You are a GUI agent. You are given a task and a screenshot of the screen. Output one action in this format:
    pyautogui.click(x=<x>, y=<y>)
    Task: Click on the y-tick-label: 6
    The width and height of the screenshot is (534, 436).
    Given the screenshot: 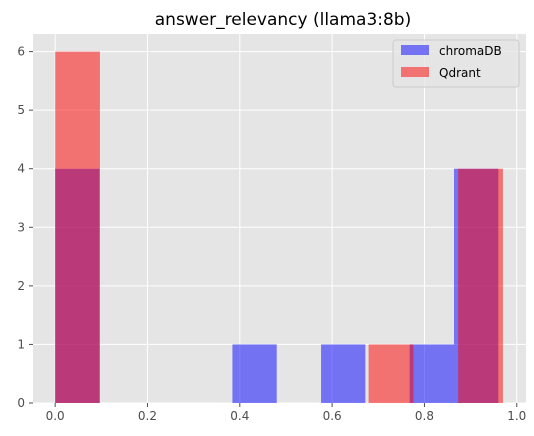 What is the action you would take?
    pyautogui.click(x=21, y=52)
    